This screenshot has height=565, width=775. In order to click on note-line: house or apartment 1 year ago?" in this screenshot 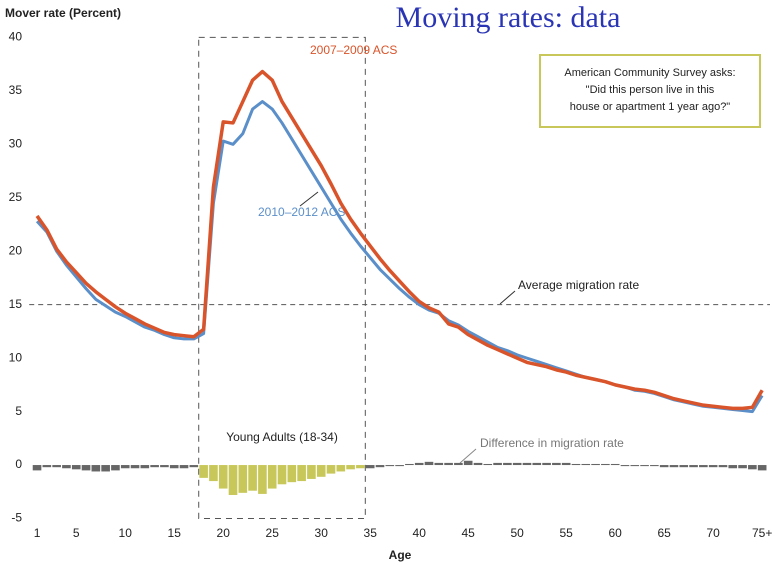, I will do `click(650, 107)`.